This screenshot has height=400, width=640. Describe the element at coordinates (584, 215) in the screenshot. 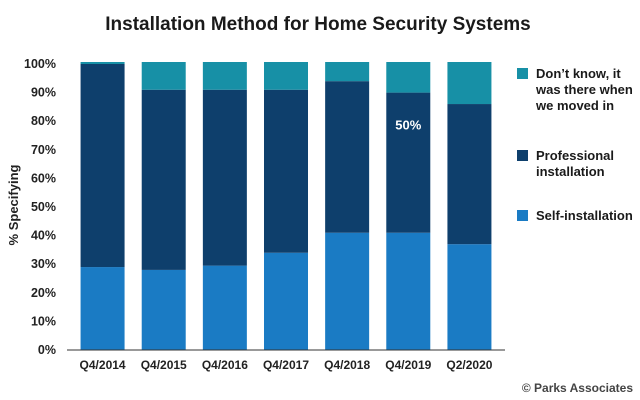

I see `legend-label: Self-installation` at that location.